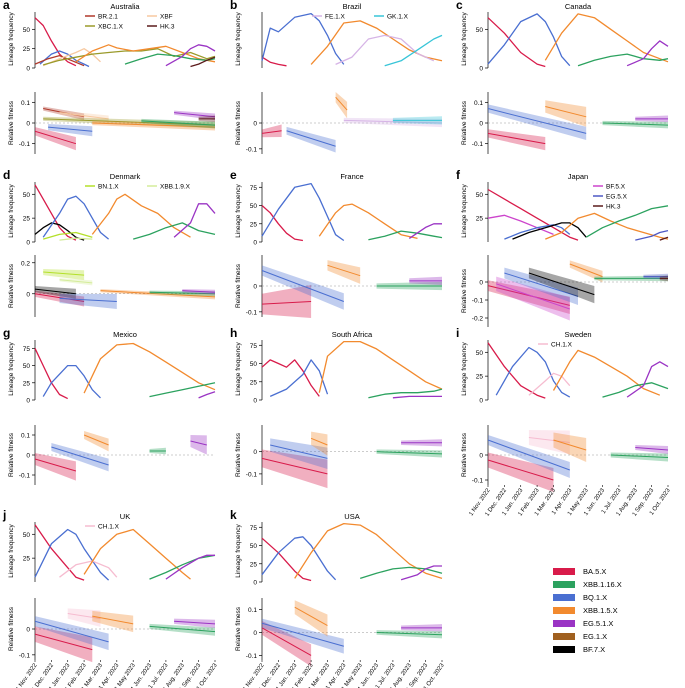  Describe the element at coordinates (594, 649) in the screenshot. I see `main-legend-label: BF.7.X` at that location.